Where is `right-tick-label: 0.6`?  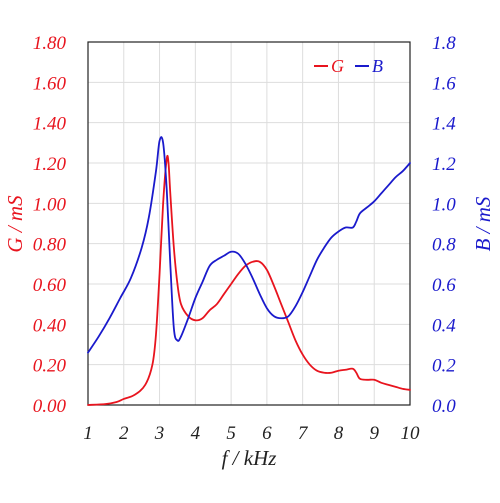 right-tick-label: 0.6 is located at coordinates (444, 285).